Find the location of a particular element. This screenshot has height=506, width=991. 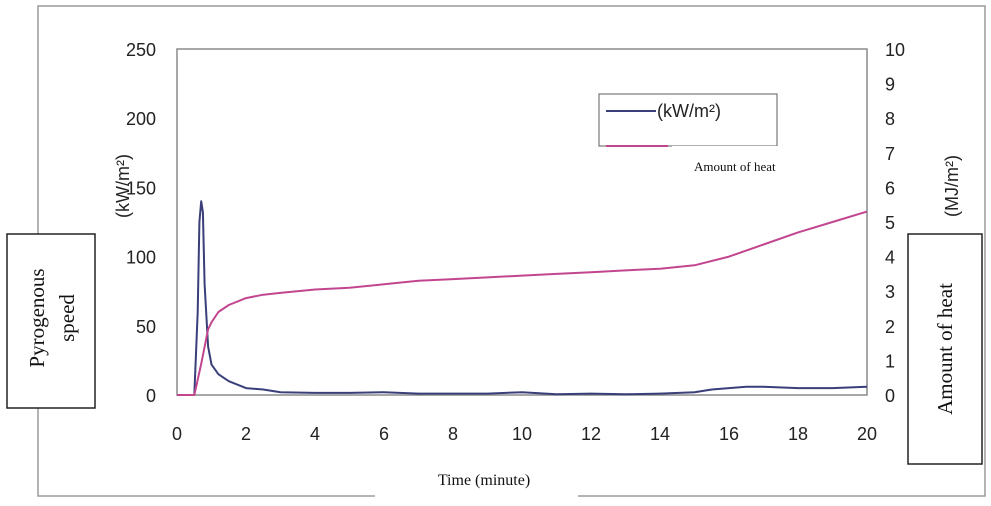

y-left-tick-label: 250 is located at coordinates (141, 50).